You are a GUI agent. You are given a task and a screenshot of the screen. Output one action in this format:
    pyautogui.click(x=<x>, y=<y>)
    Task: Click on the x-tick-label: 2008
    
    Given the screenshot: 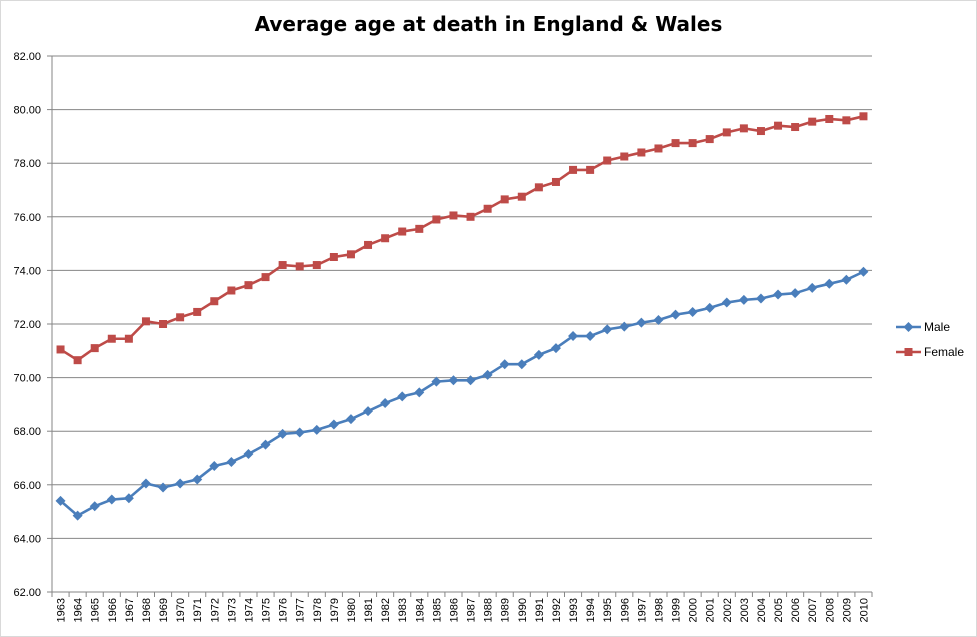 What is the action you would take?
    pyautogui.click(x=830, y=610)
    